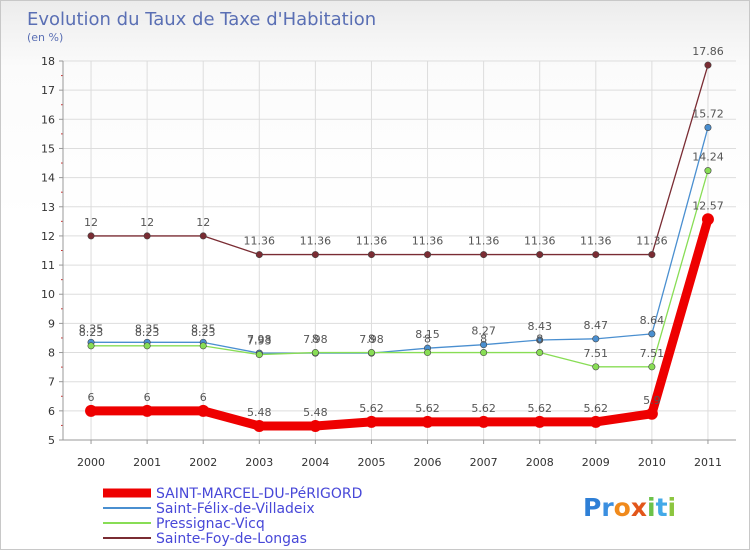 This screenshot has width=750, height=551. Describe the element at coordinates (45, 37) in the screenshot. I see `chart-subtitle: (en %)` at that location.